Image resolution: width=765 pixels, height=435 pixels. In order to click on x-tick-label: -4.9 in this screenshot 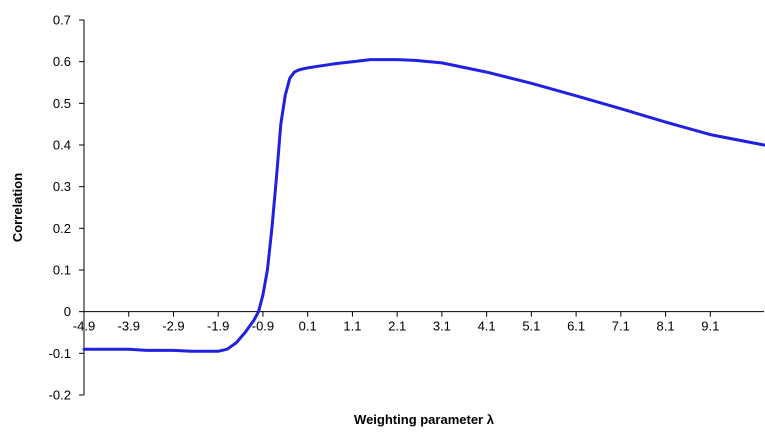, I will do `click(84, 326)`.